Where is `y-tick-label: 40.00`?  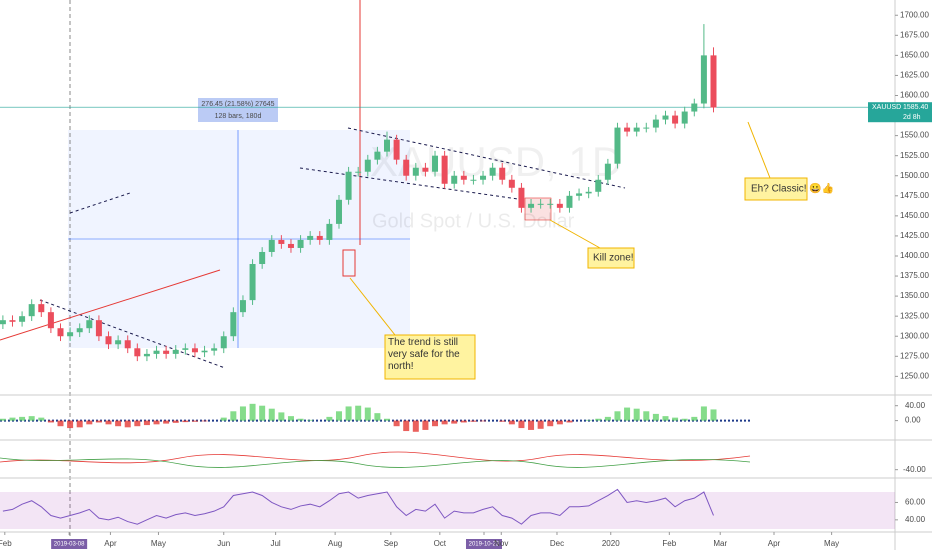 y-tick-label: 40.00 is located at coordinates (915, 519).